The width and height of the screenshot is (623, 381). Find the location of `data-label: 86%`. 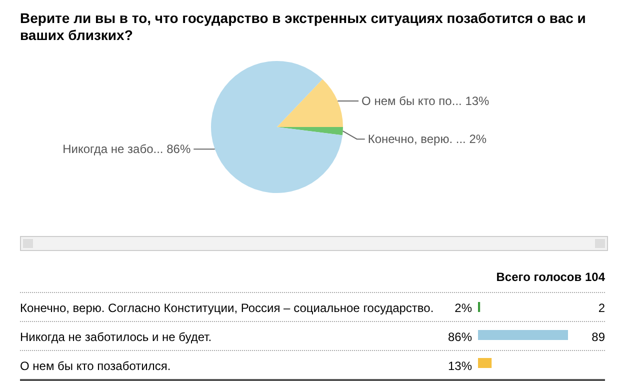

data-label: 86% is located at coordinates (460, 337).